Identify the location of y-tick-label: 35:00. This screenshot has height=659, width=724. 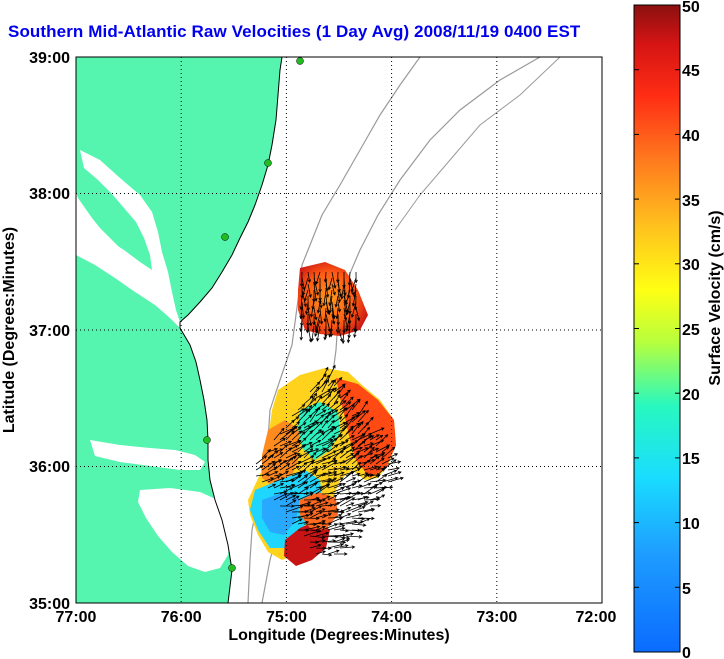
(49, 604).